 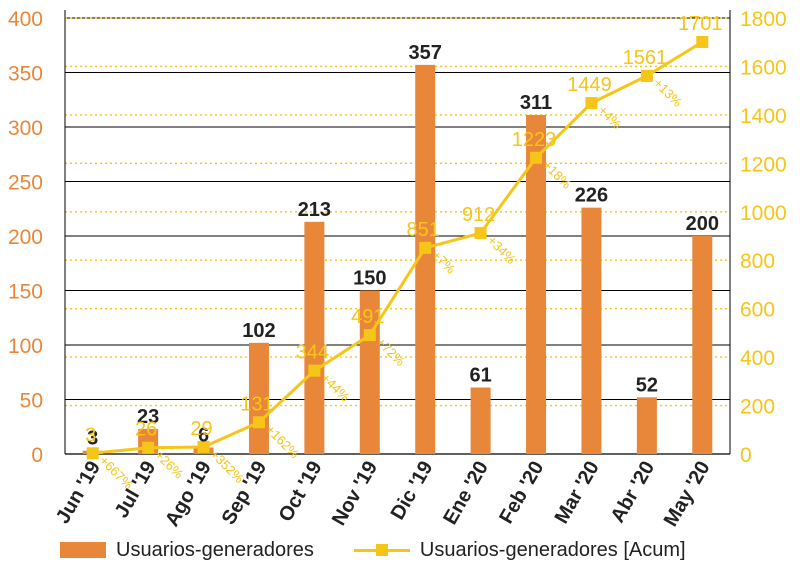 I want to click on cumulative-value-label: 912, so click(x=478, y=215).